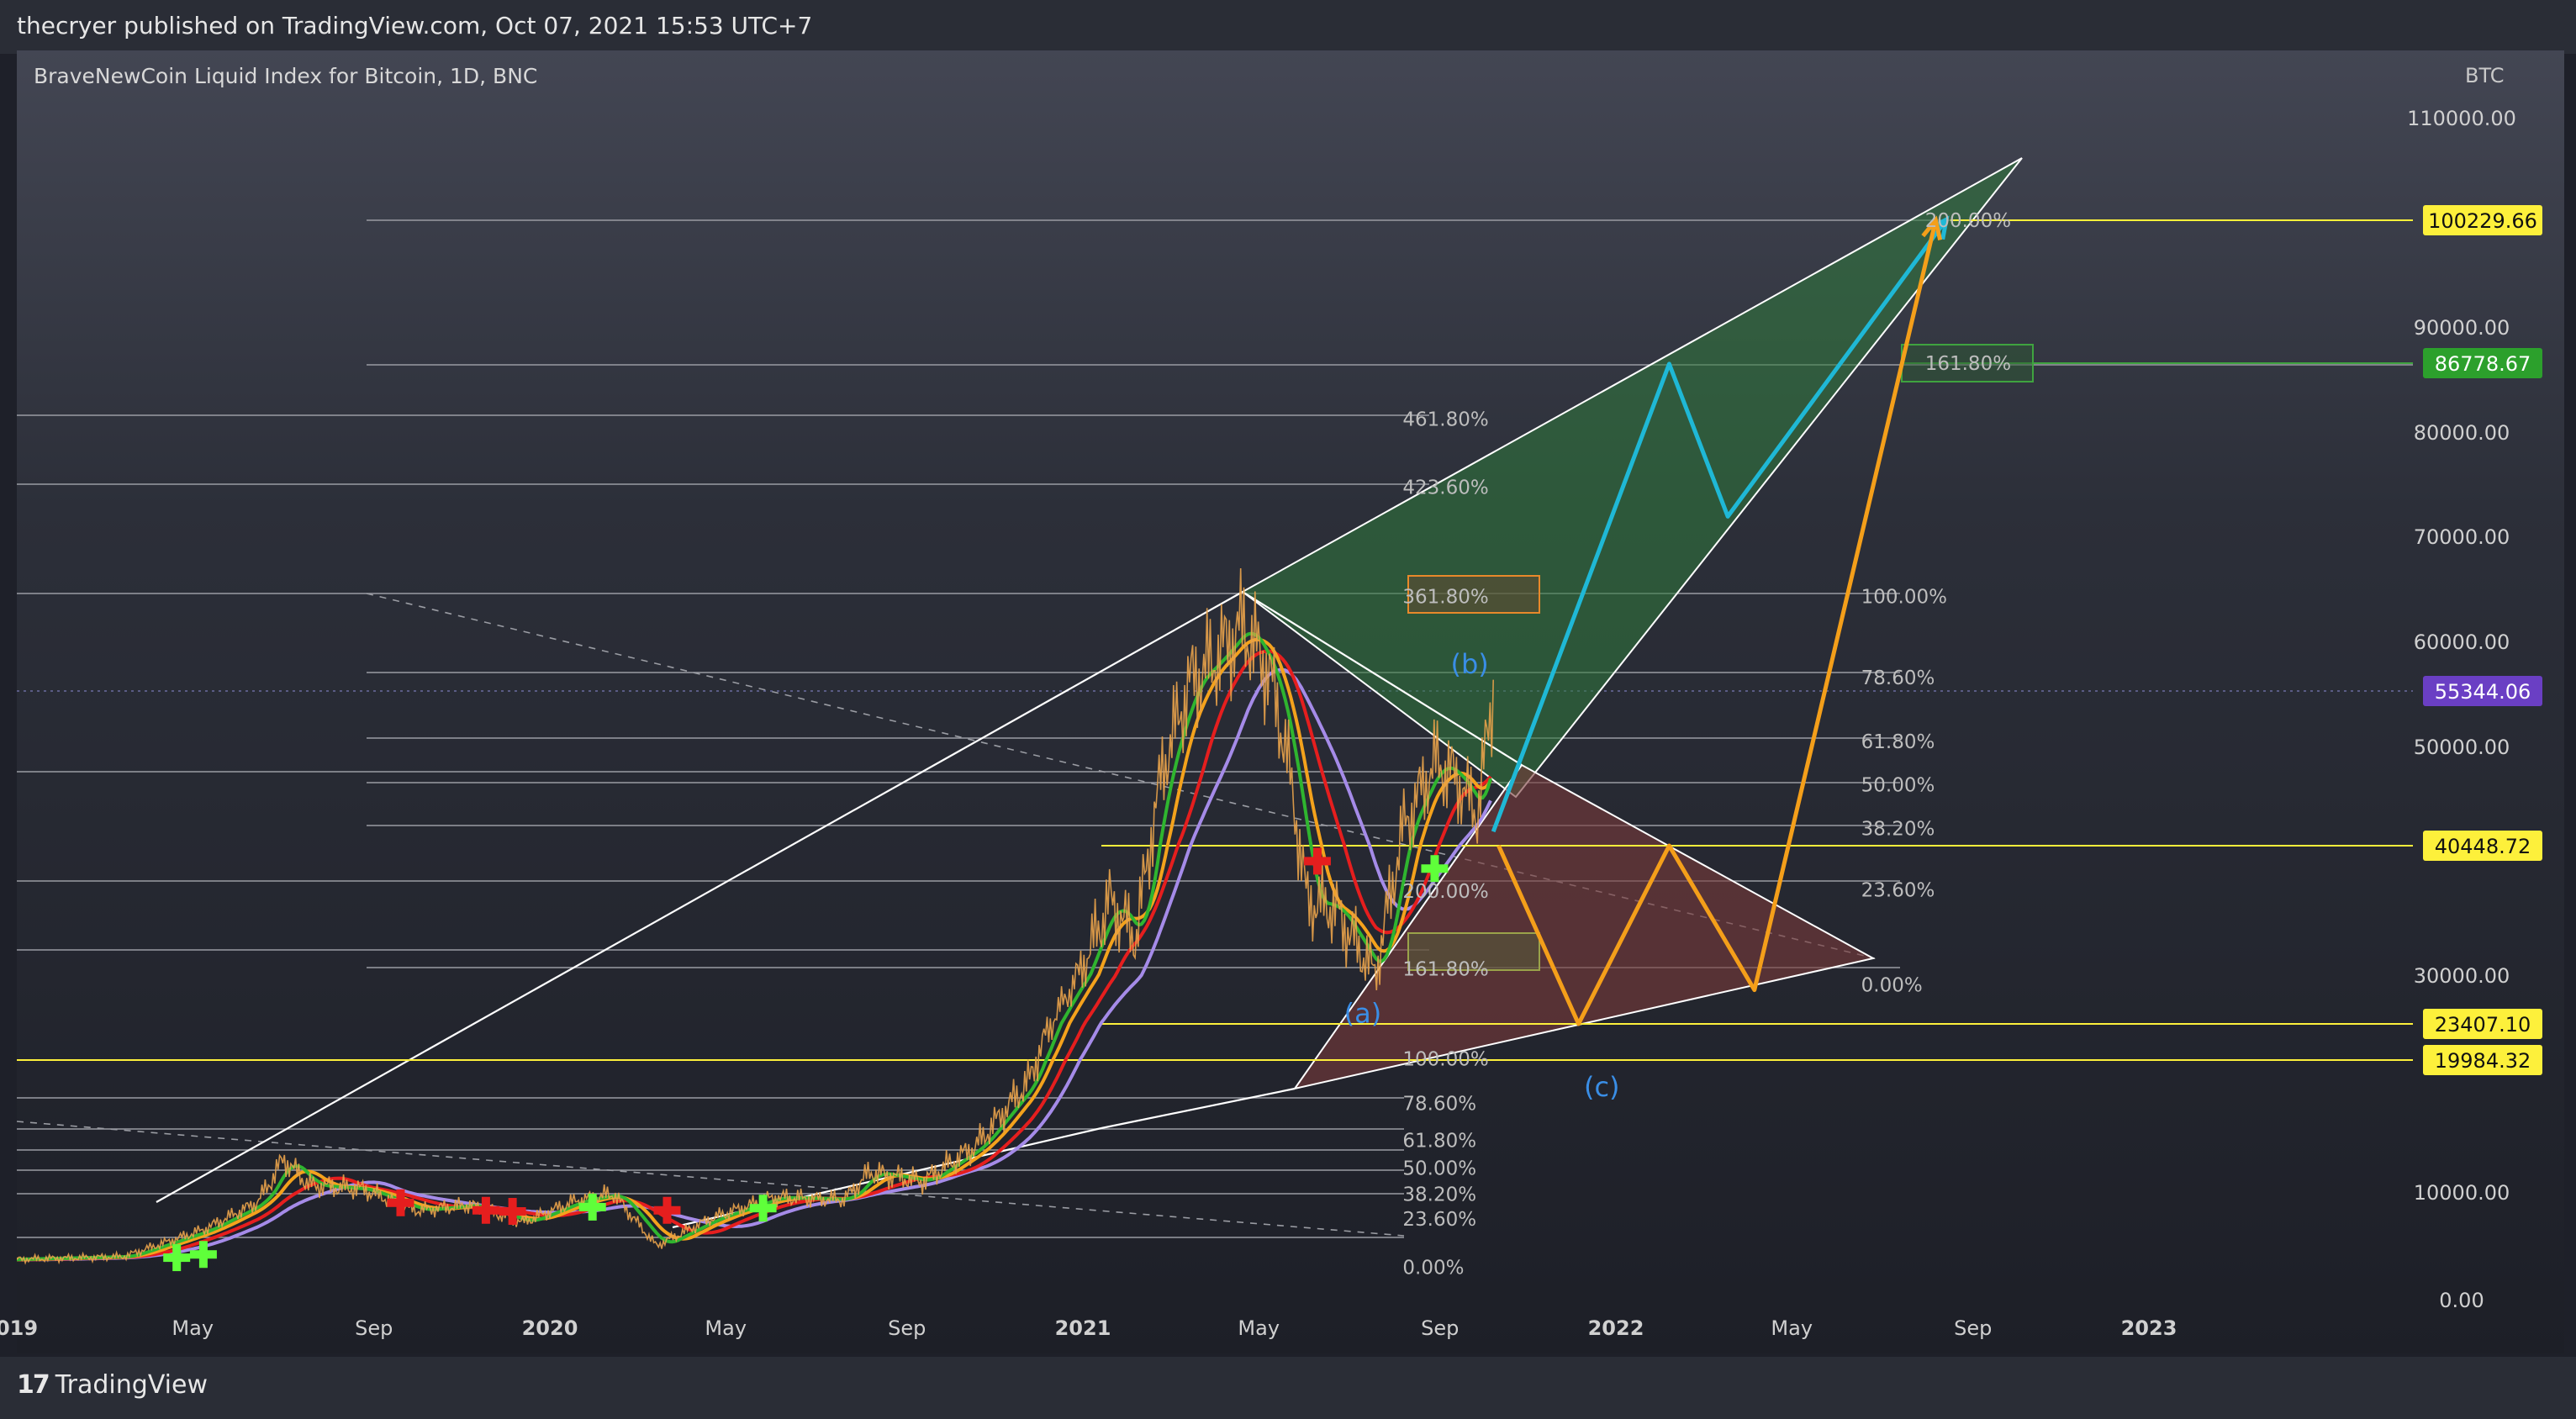 The height and width of the screenshot is (1419, 2576). I want to click on svg-text: 100229.66, so click(2482, 221).